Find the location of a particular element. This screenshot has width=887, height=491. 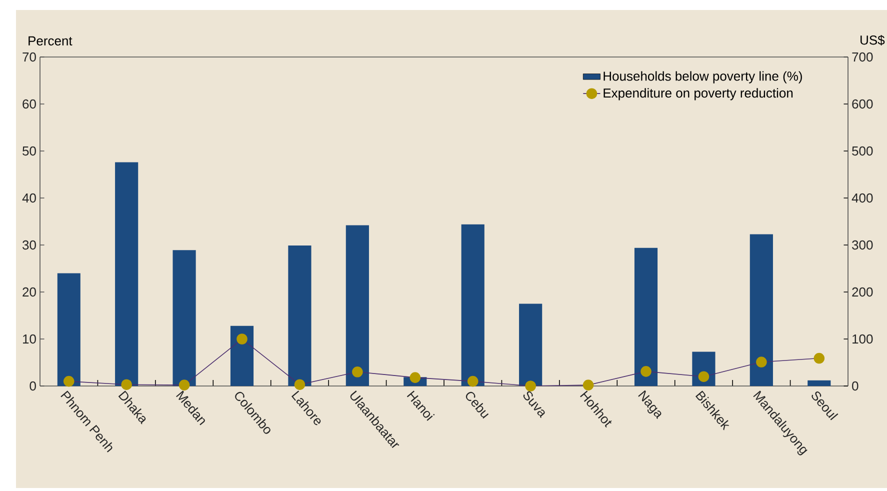

y-tick-label: 40 is located at coordinates (29, 198).